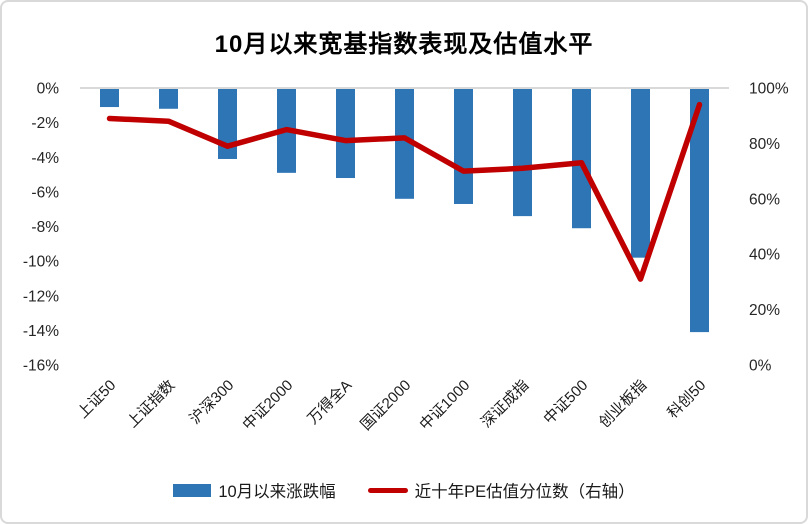 This screenshot has height=524, width=808. I want to click on bar-中证500, so click(581, 159).